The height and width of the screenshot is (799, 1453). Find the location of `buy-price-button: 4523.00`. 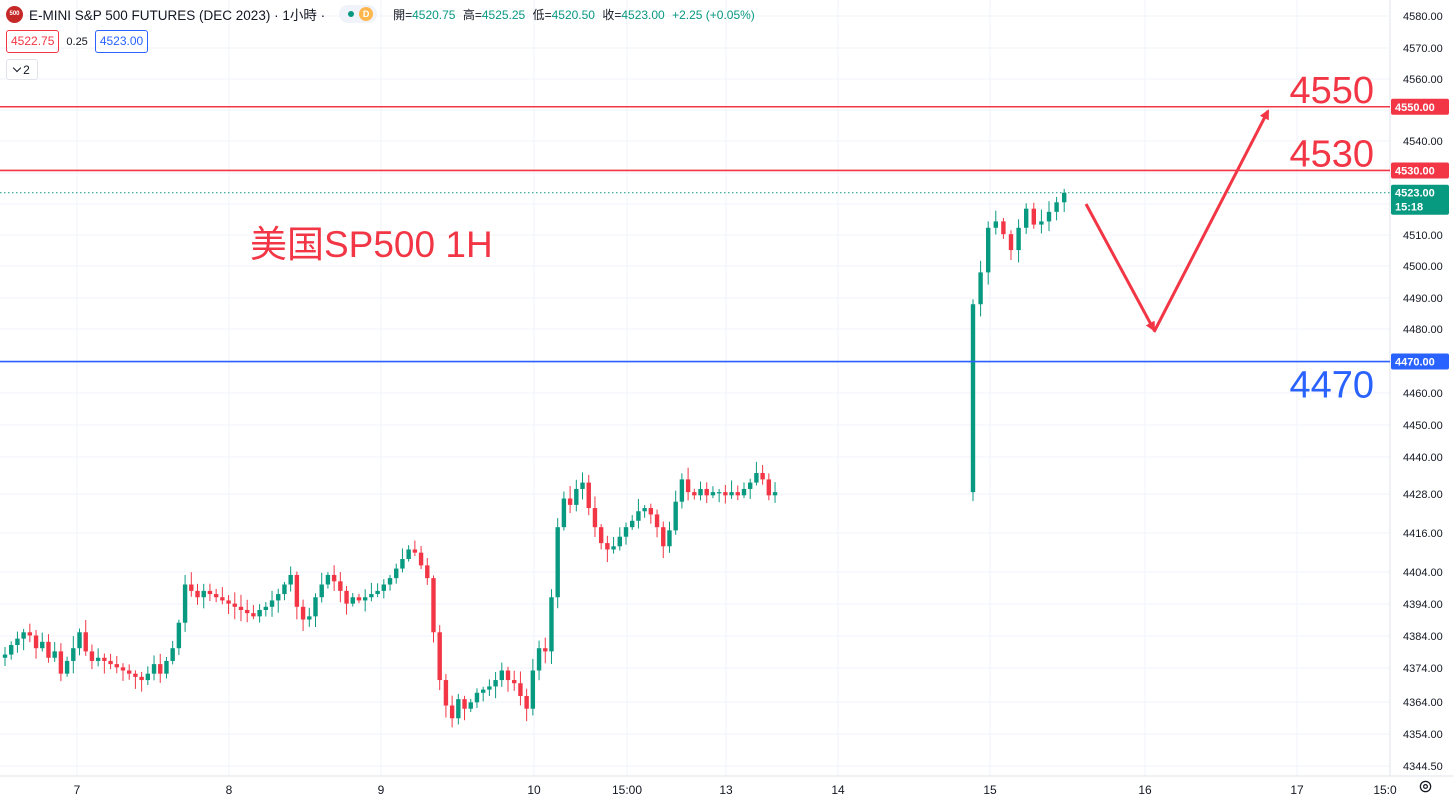

buy-price-button: 4523.00 is located at coordinates (121, 41).